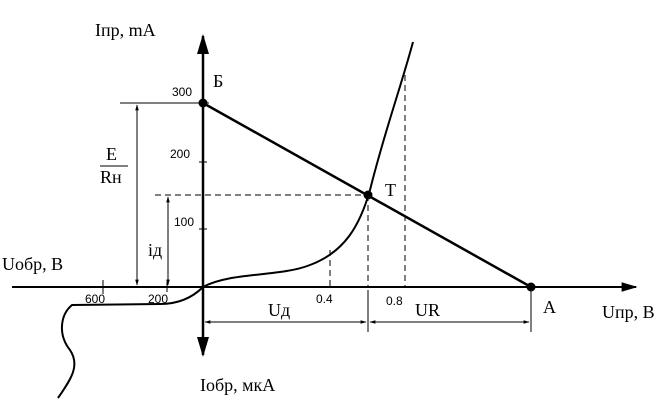 The image size is (670, 411). What do you see at coordinates (237, 385) in the screenshot?
I see `y-neg-label: Iобр, мкА` at bounding box center [237, 385].